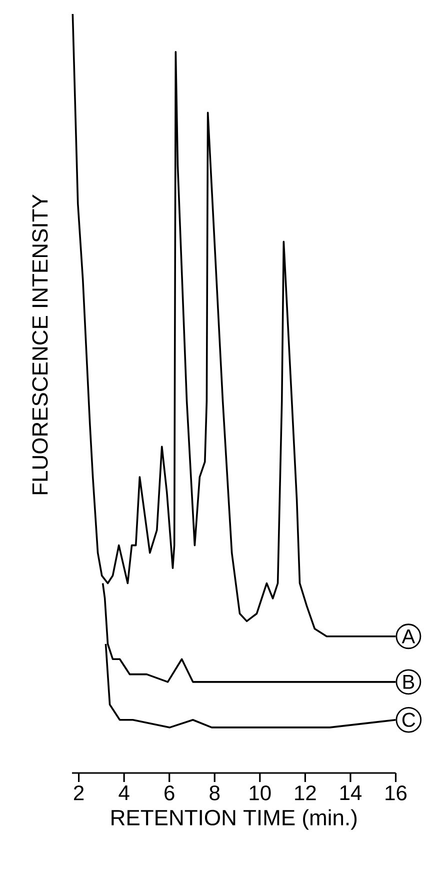  I want to click on x-tick-label: 6, so click(169, 793).